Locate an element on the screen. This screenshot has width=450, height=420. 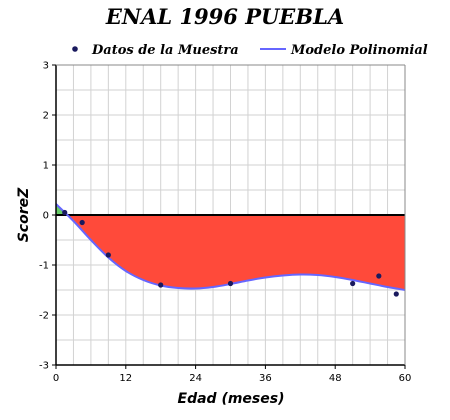
legend-label-model: Modelo Polinomial is located at coordinates (359, 50).